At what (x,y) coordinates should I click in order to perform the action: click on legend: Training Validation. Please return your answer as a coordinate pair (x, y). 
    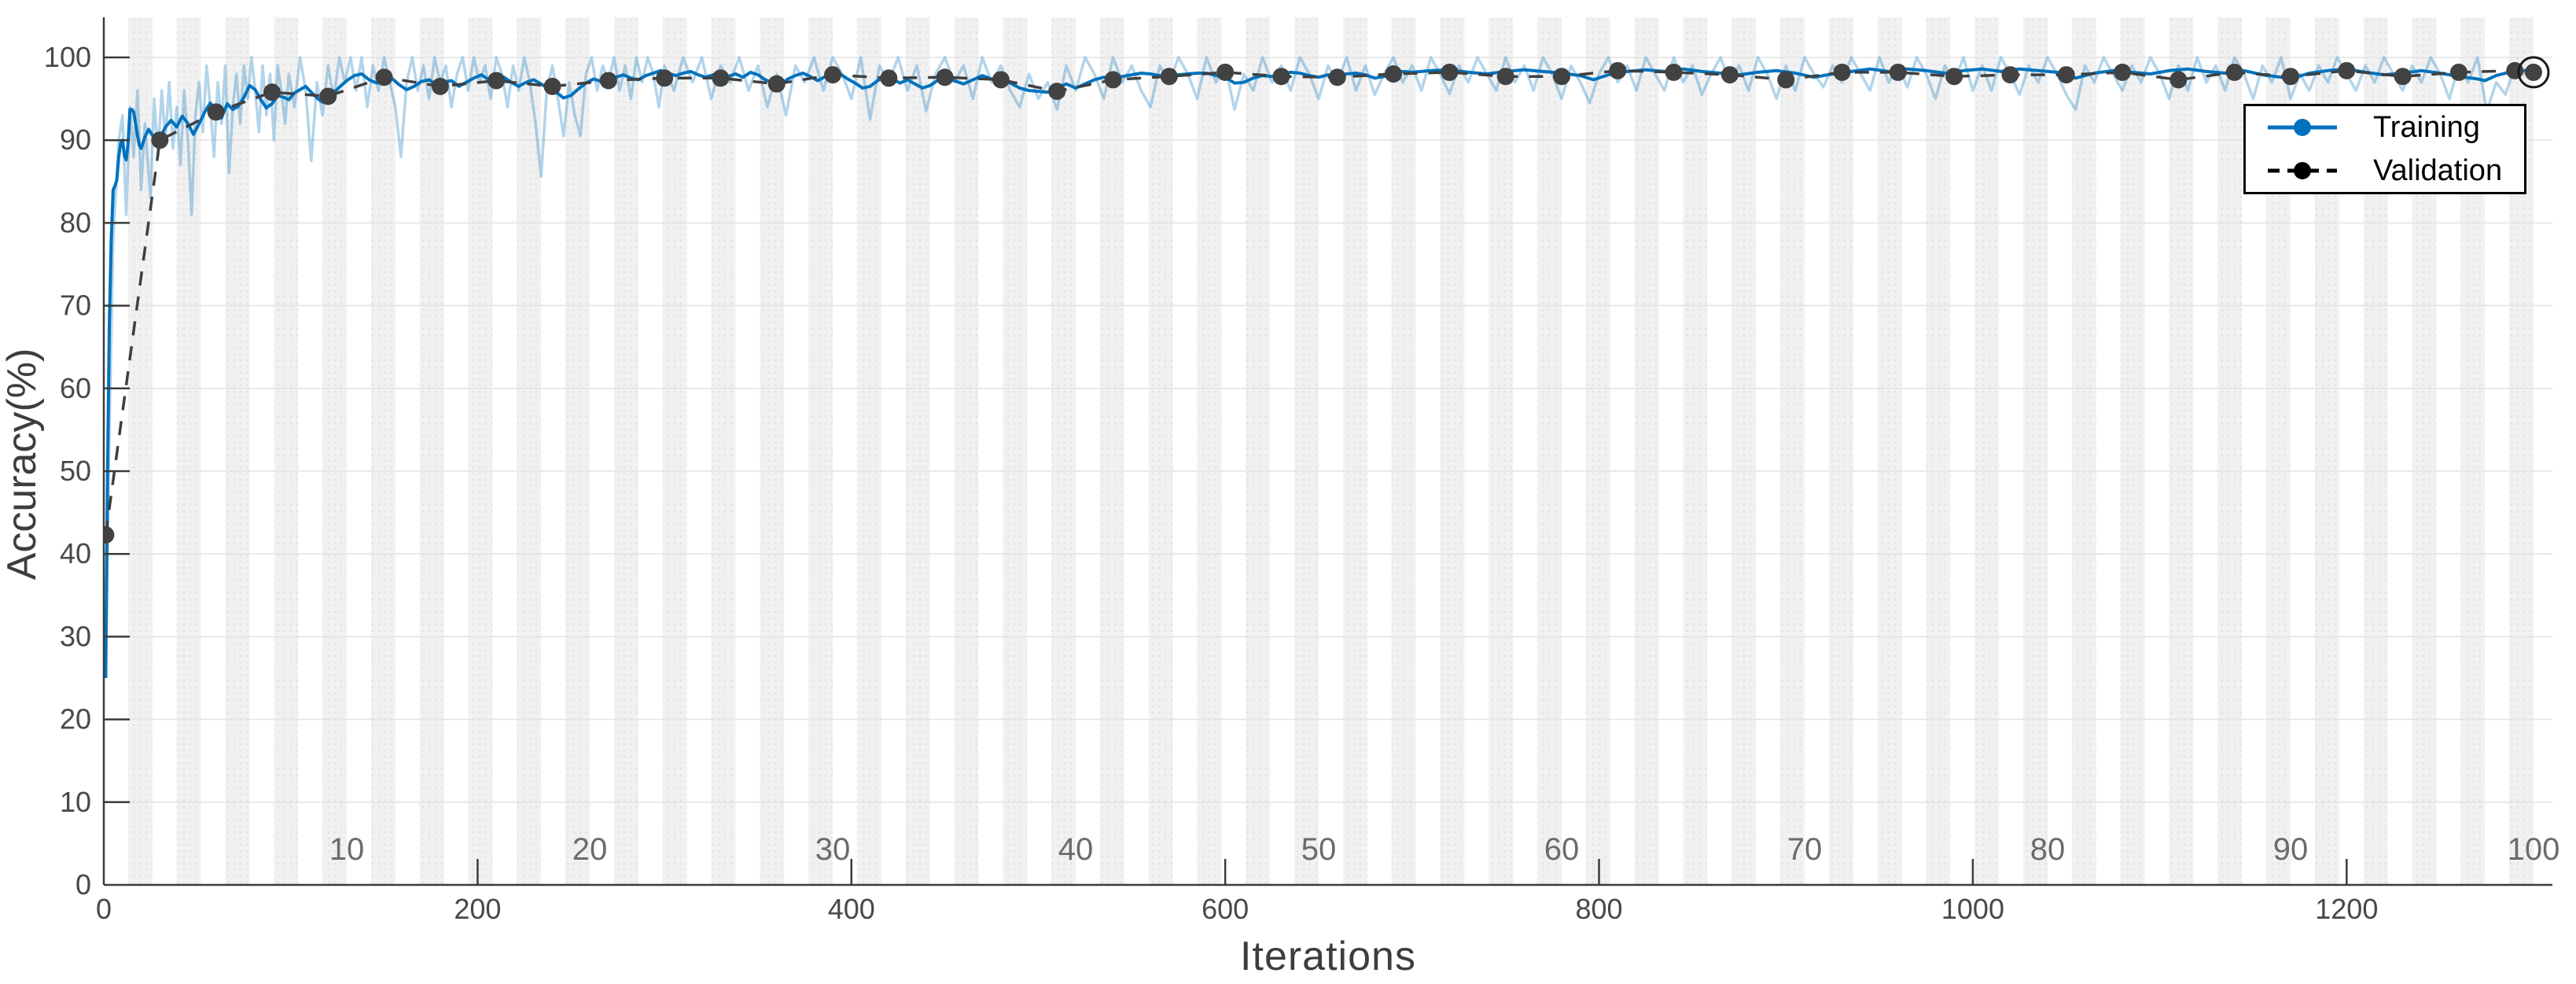
    Looking at the image, I should click on (2384, 149).